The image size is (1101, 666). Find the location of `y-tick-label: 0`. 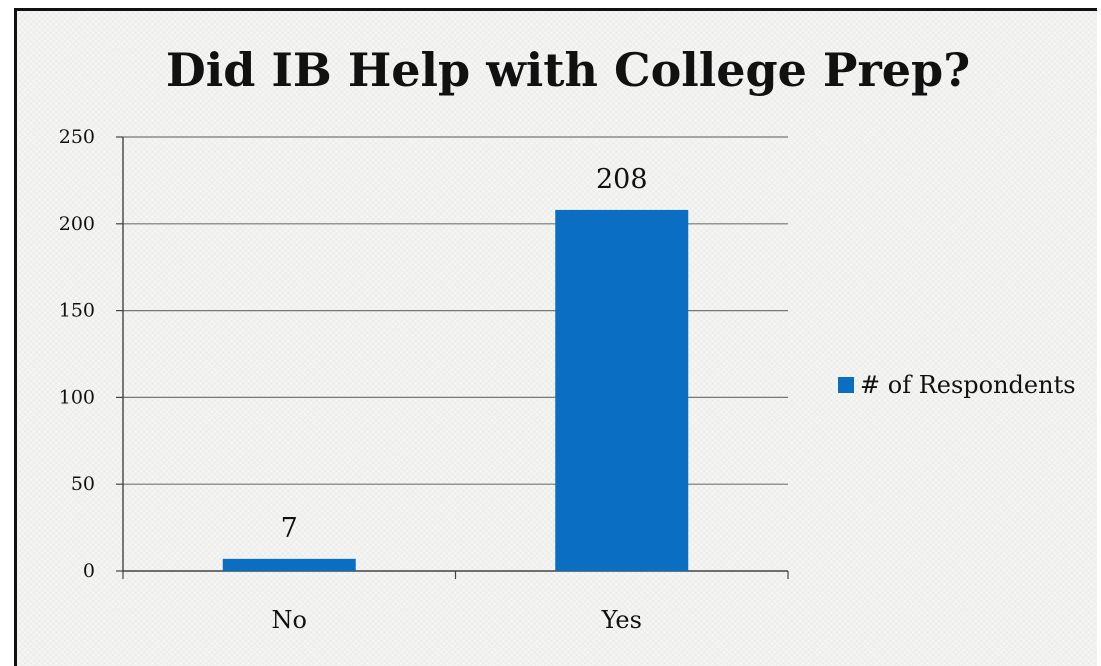

y-tick-label: 0 is located at coordinates (89, 571).